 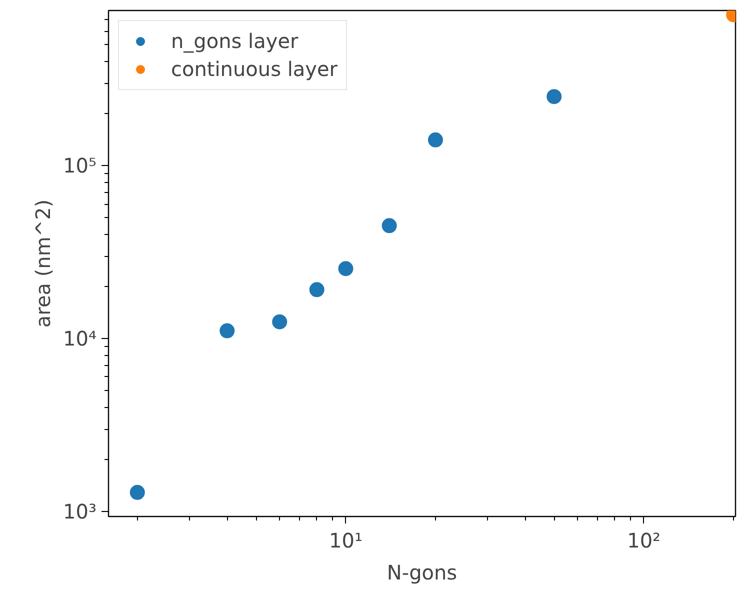 I want to click on legend-label: n_gons layer, so click(x=234, y=41).